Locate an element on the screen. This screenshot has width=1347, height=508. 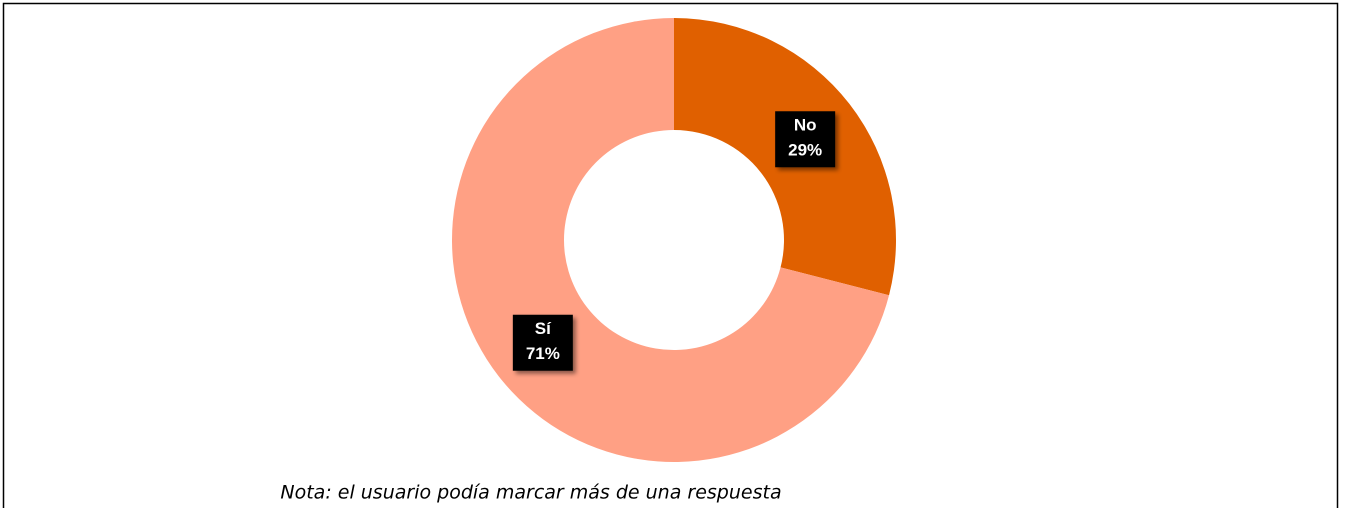
label-value: 71% is located at coordinates (543, 353).